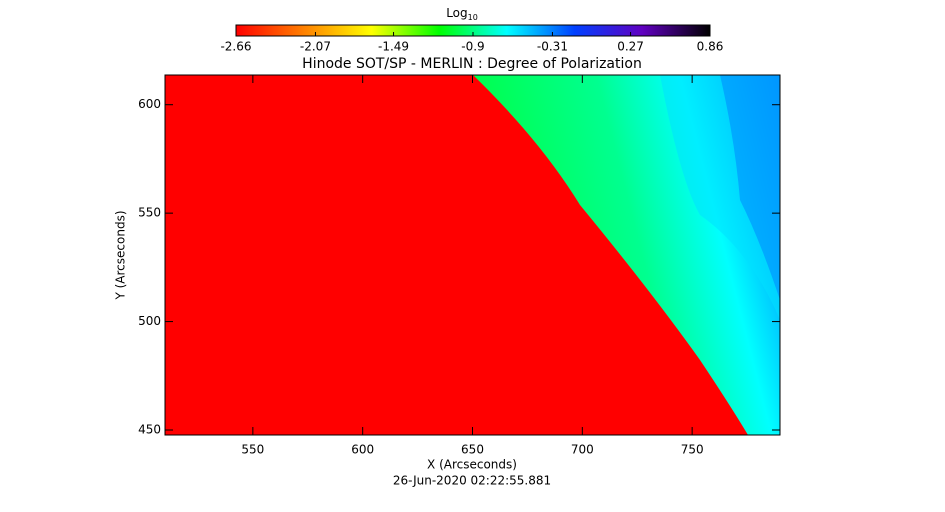  I want to click on colorbar-label: Log10, so click(462, 14).